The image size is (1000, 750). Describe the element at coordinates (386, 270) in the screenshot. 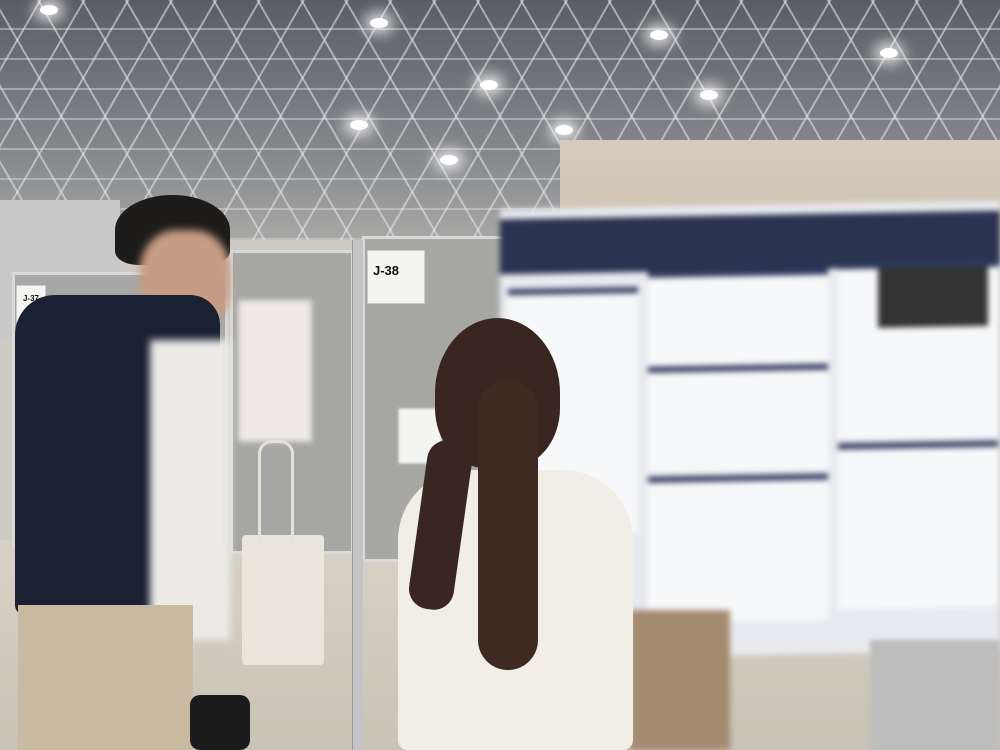

I see `booth-number: J-38` at that location.